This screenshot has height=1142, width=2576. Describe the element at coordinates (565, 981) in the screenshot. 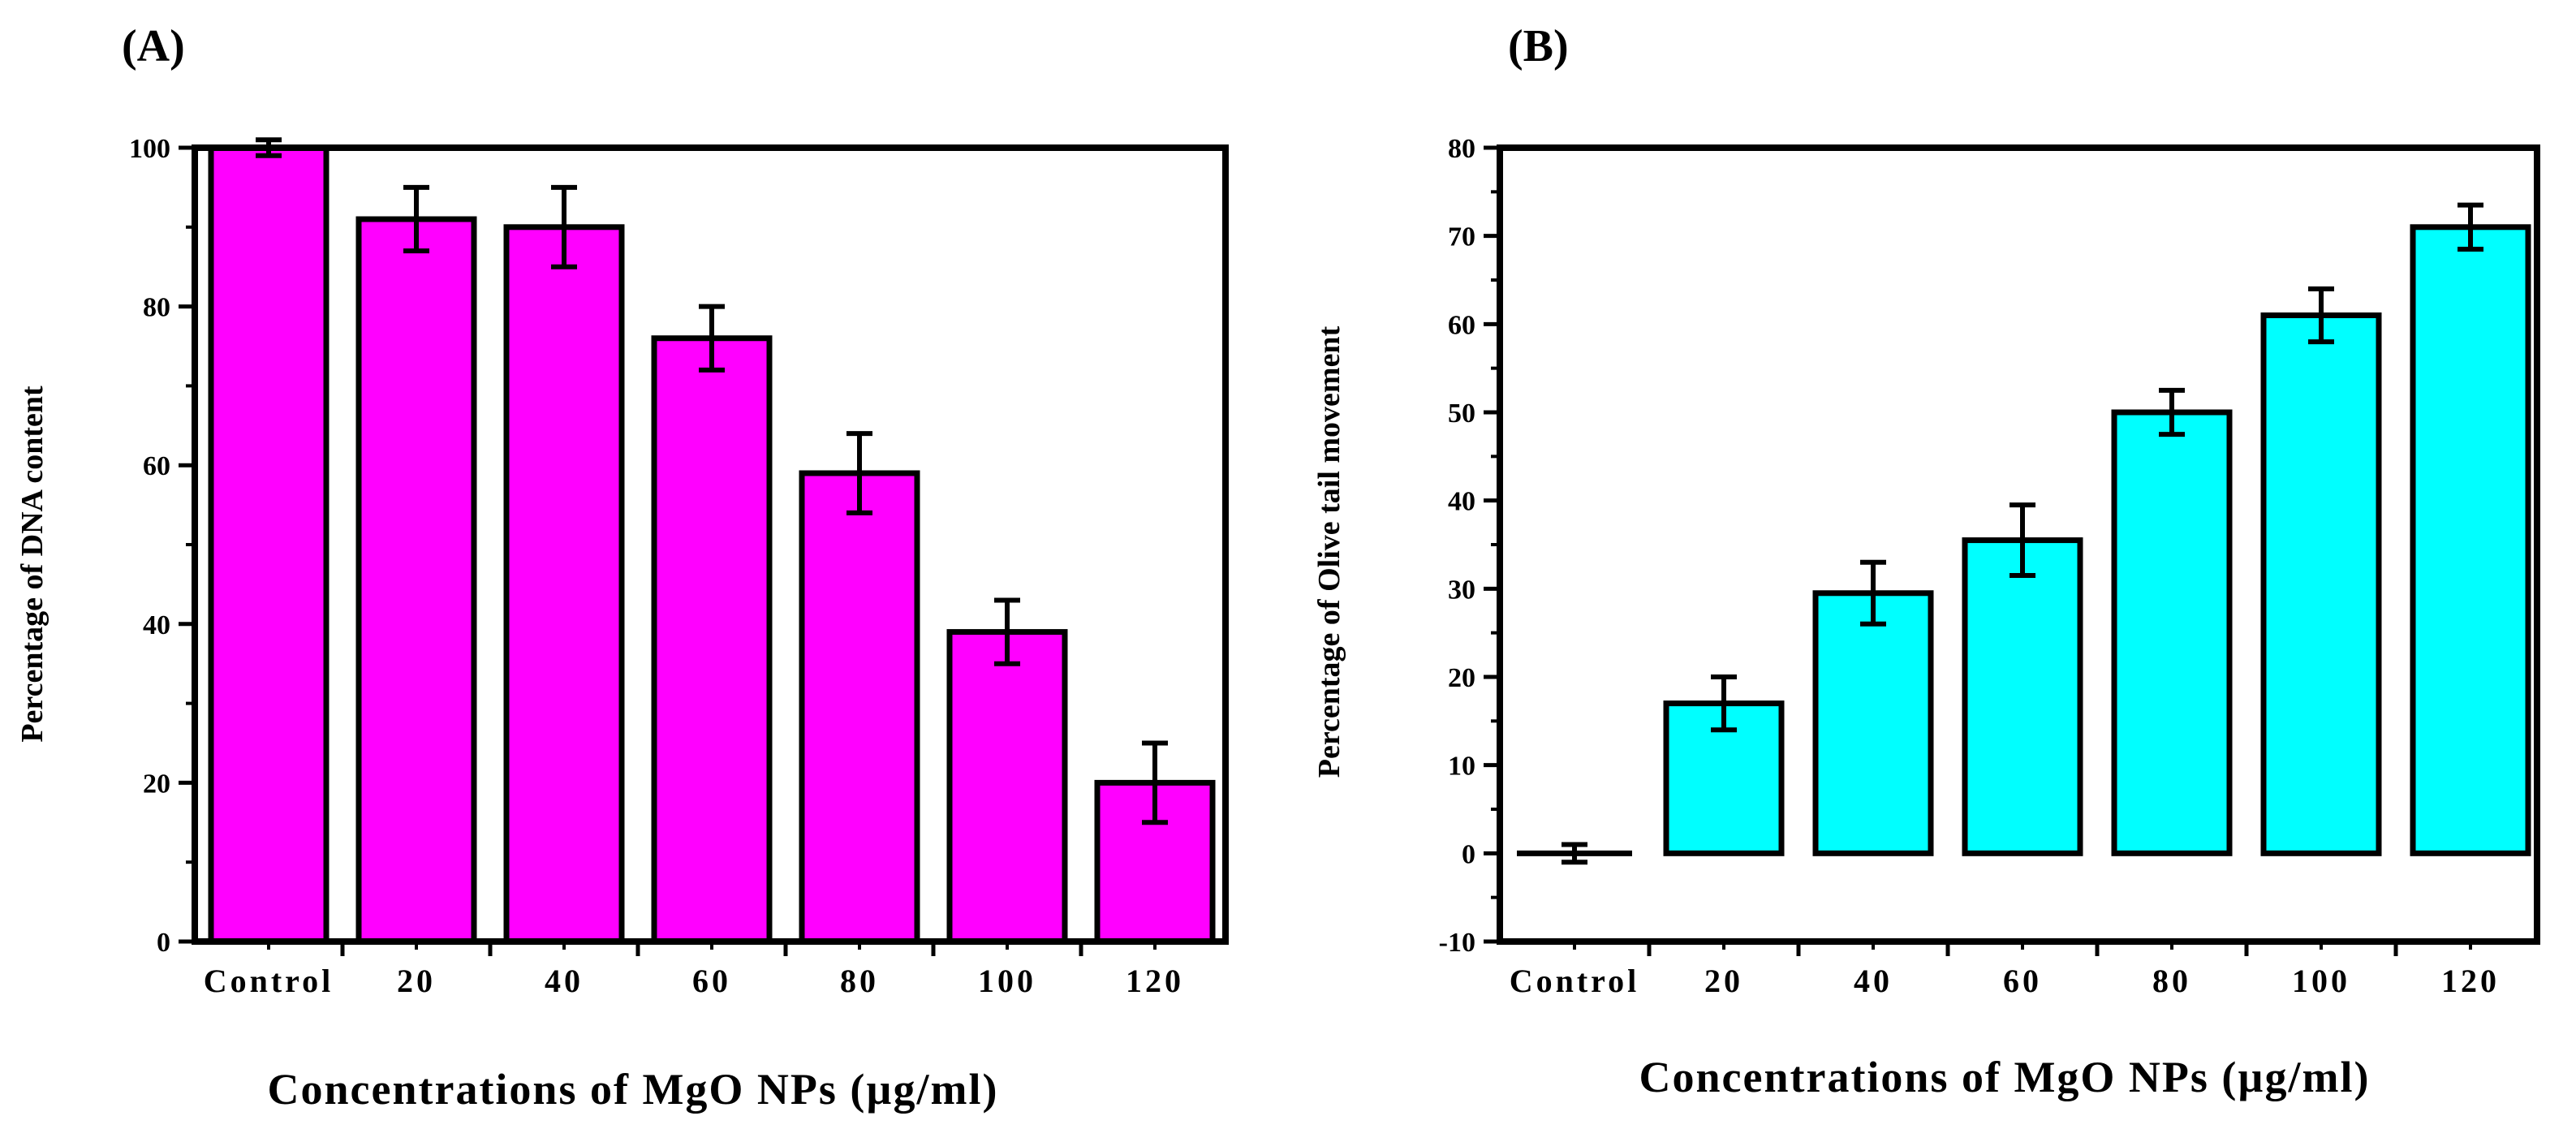

I see `panel-a-x-tick-label-2: 40` at that location.